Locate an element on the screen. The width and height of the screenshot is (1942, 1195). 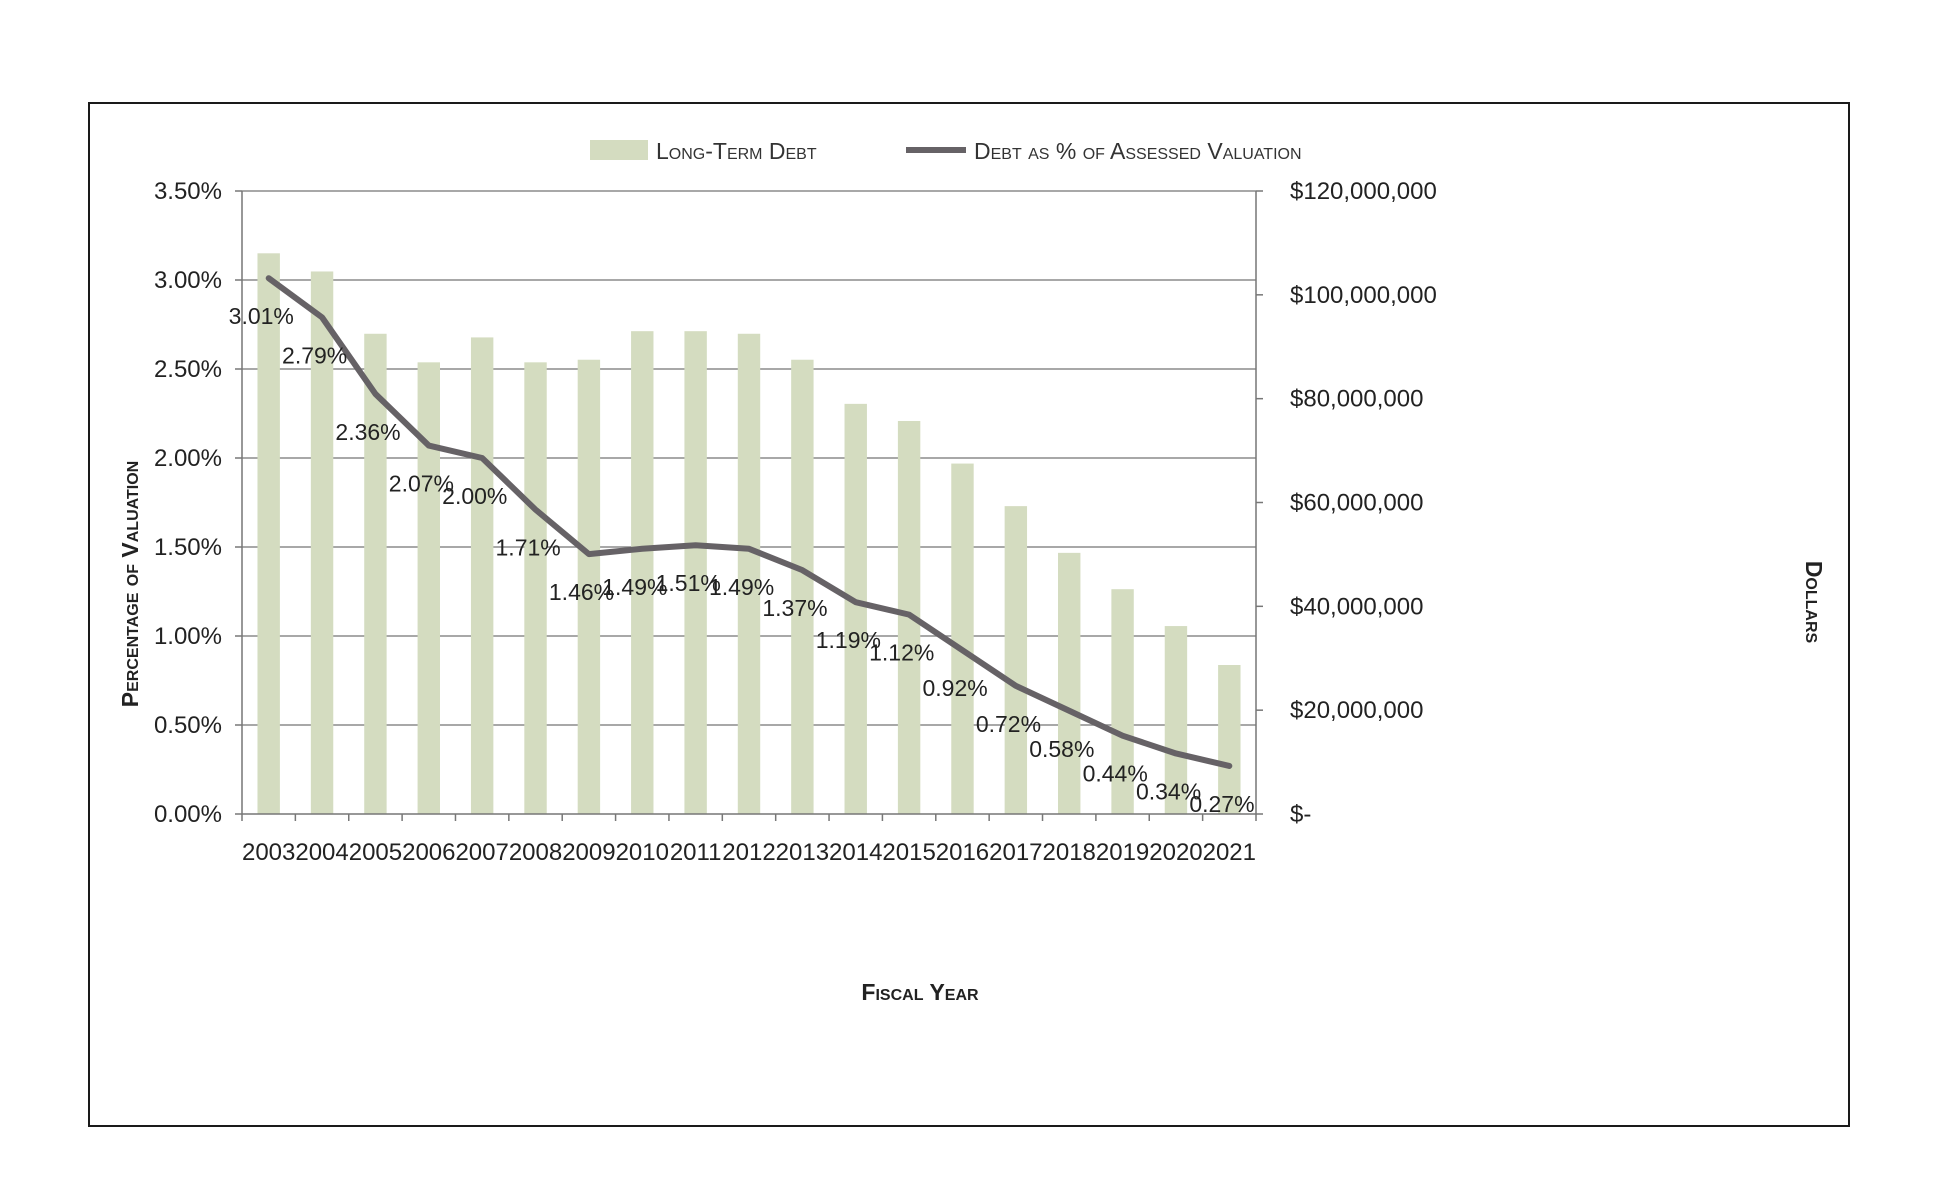
y-tick-label-right: $20,000,000 is located at coordinates (1356, 710).